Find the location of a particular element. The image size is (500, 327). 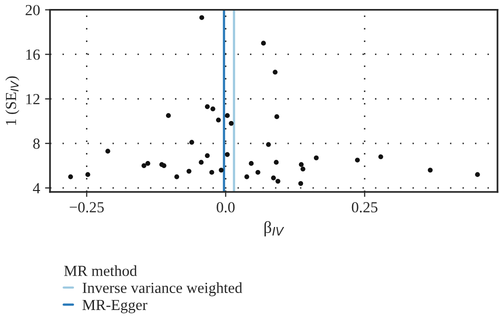

x-tick-label: 0.0 is located at coordinates (225, 207).